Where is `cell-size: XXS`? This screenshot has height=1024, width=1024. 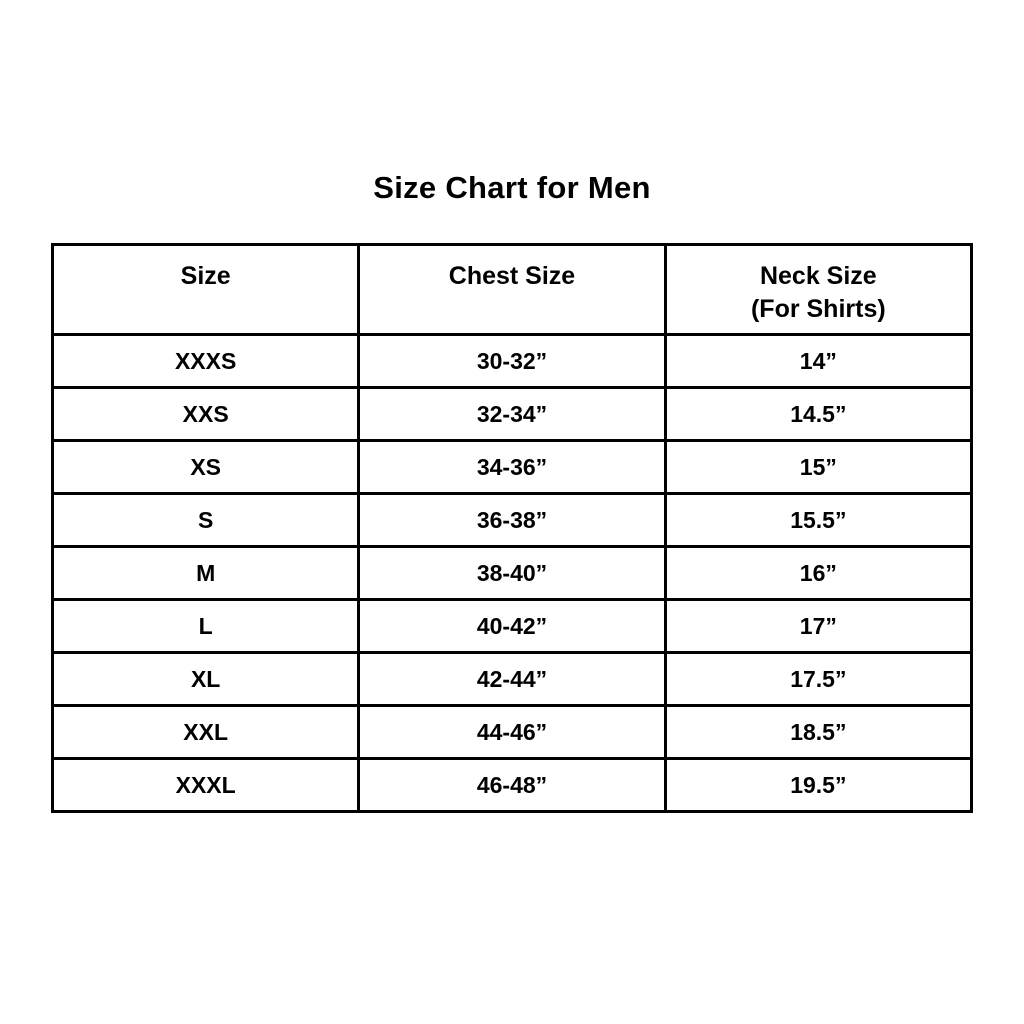
cell-size: XXS is located at coordinates (205, 414).